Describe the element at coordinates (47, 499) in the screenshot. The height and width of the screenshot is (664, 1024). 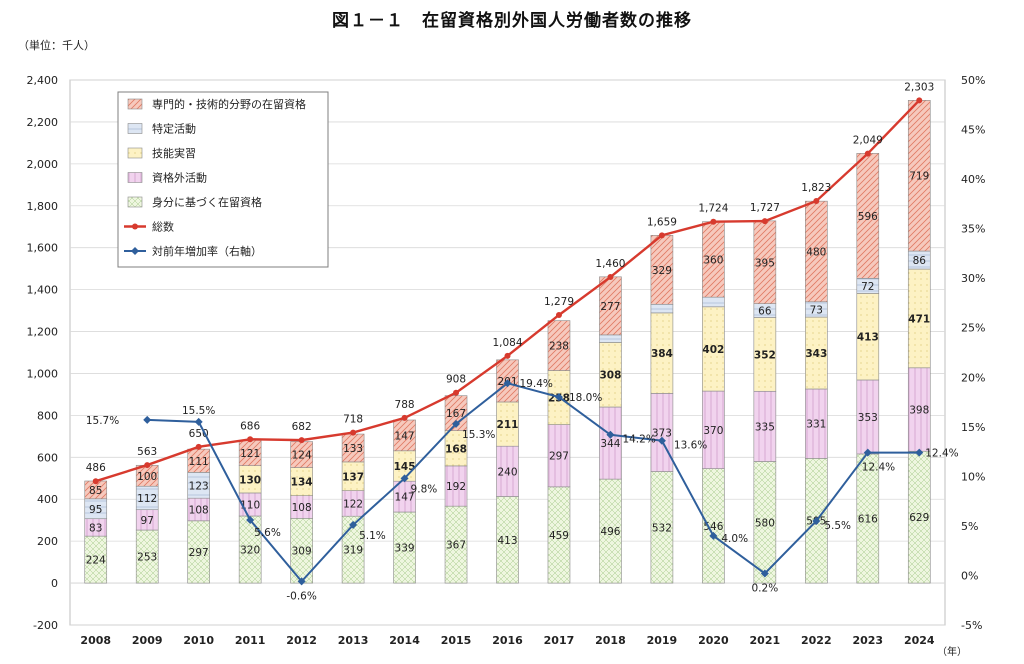
I see `y-tick-label-left: 400` at that location.